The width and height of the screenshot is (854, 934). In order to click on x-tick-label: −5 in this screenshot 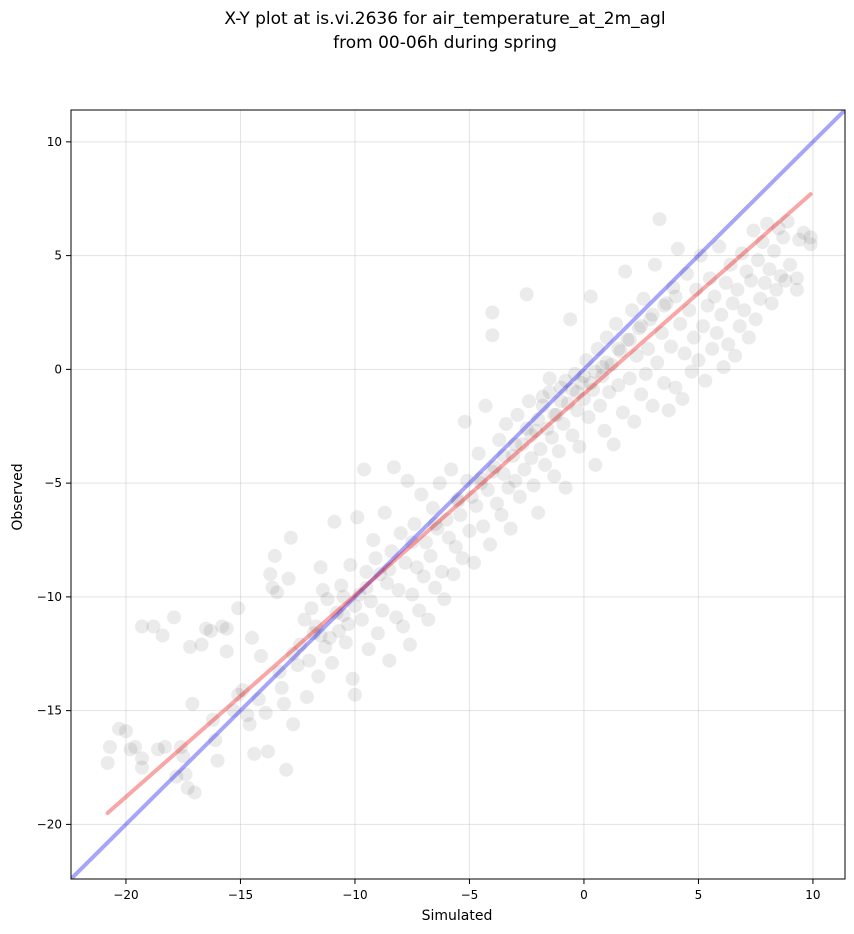, I will do `click(470, 895)`.